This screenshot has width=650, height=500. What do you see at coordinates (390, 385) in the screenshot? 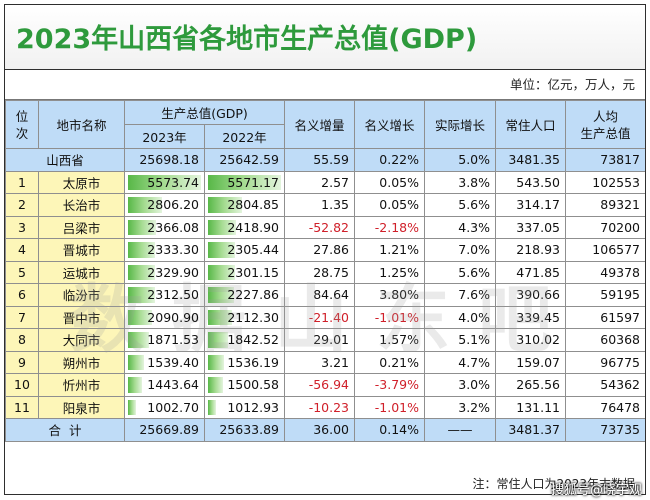
I see `nominal-cell: -3.79%` at bounding box center [390, 385].